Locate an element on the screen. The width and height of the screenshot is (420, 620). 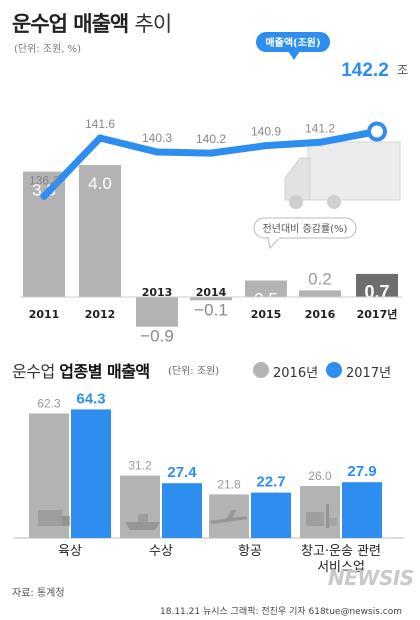
legend-2016-swatch is located at coordinates (261, 370).